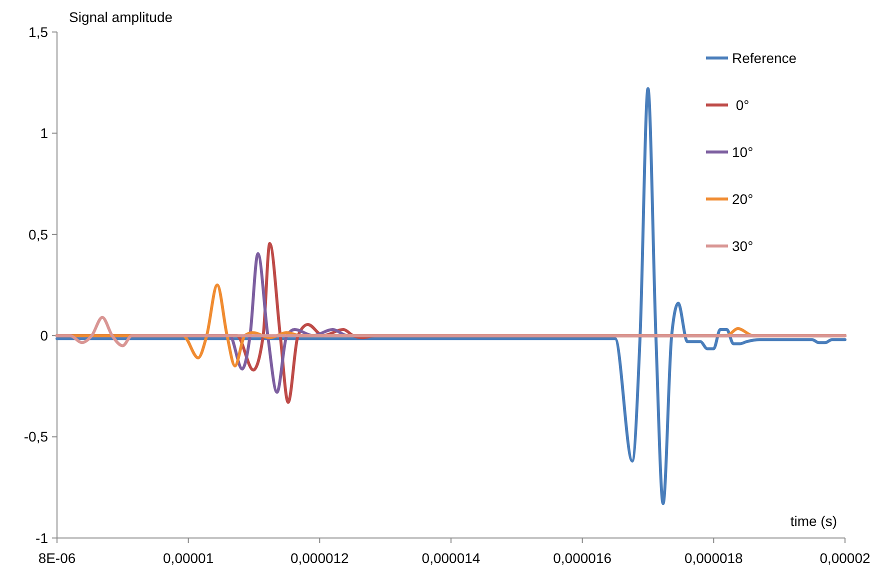 This screenshot has width=879, height=574. I want to click on x-tick-label: 0,000018, so click(714, 558).